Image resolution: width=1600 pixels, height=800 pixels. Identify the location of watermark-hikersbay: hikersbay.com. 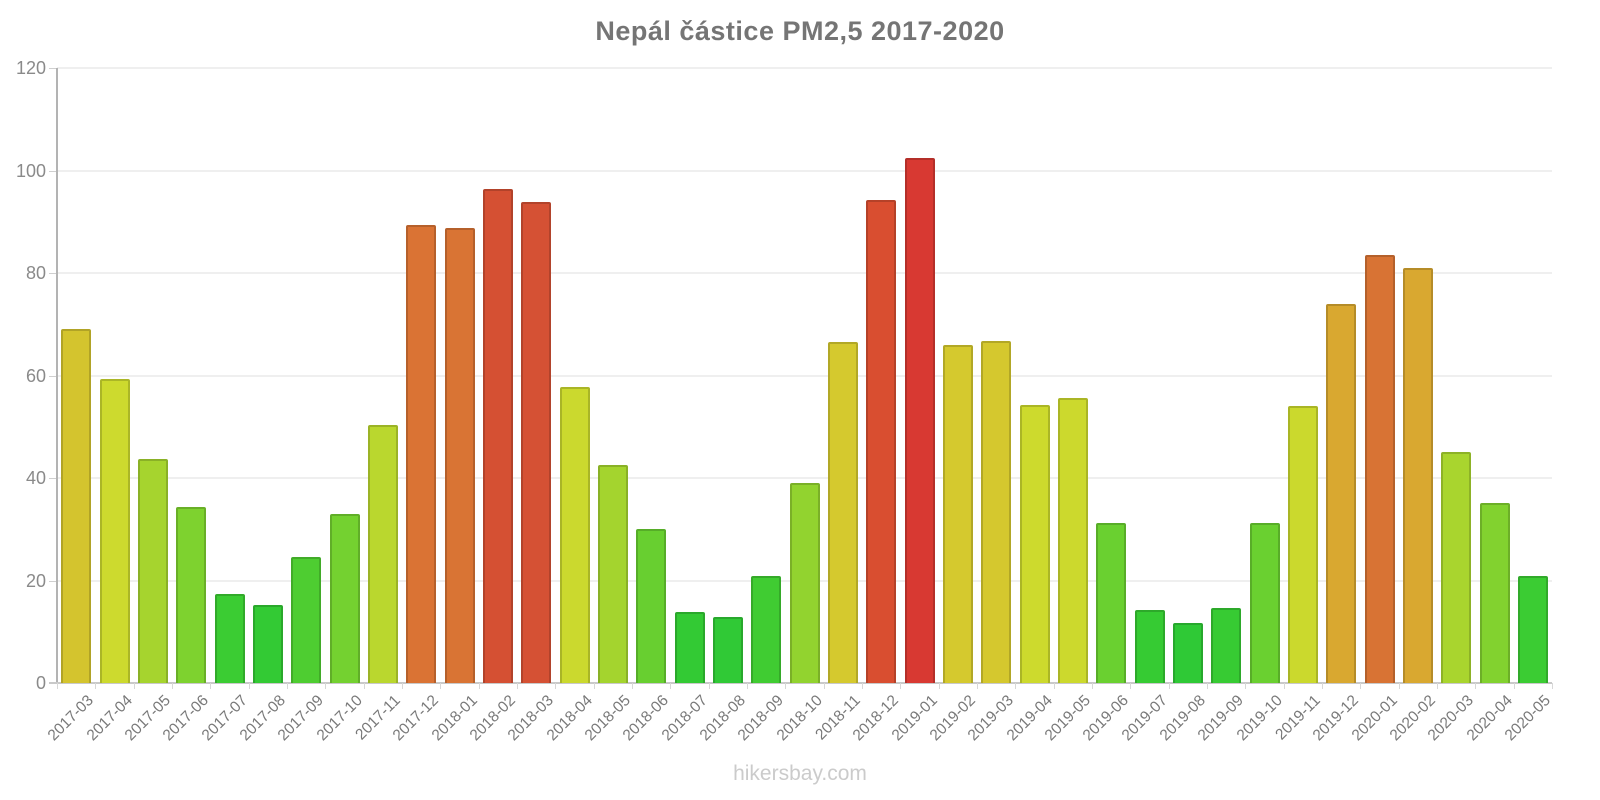
(800, 773).